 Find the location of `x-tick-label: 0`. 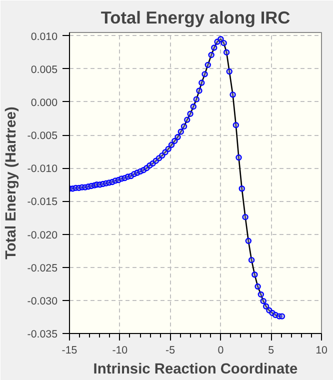

x-tick-label: 0 is located at coordinates (221, 350).